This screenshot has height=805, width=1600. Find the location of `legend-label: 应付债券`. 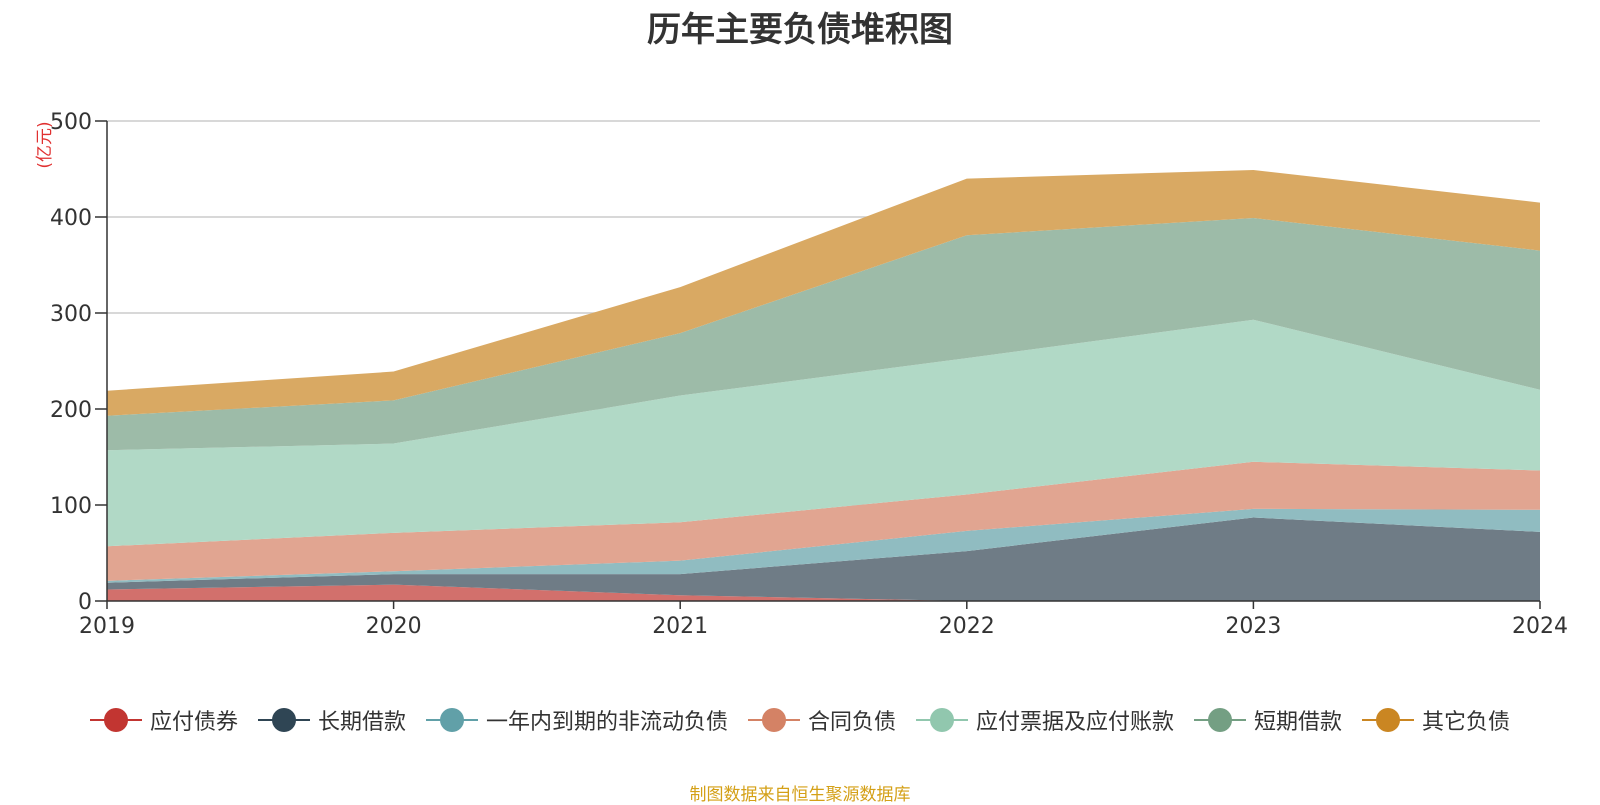

legend-label: 应付债券 is located at coordinates (193, 722).